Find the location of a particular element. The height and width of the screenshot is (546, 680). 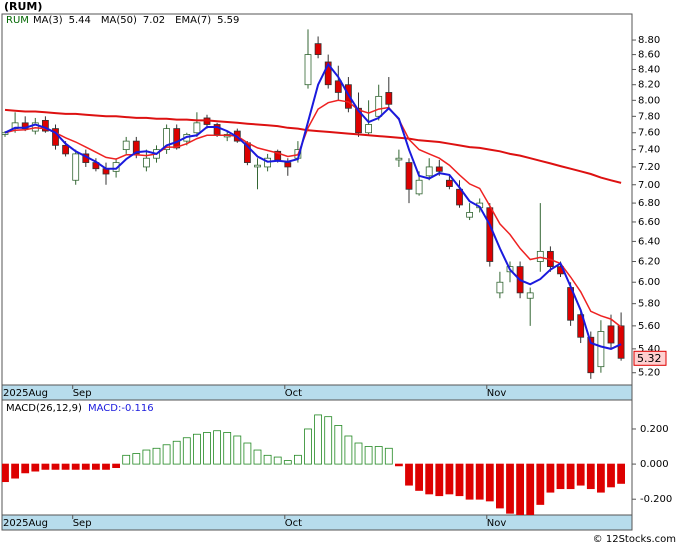

y-tick-label: 5.80 is located at coordinates (649, 304).